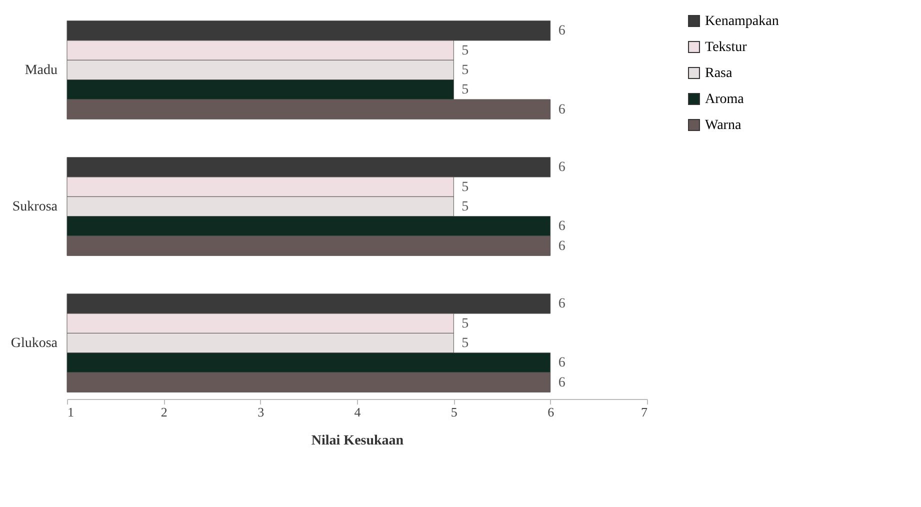 The height and width of the screenshot is (507, 921). I want to click on x-tick-label: 5, so click(454, 412).